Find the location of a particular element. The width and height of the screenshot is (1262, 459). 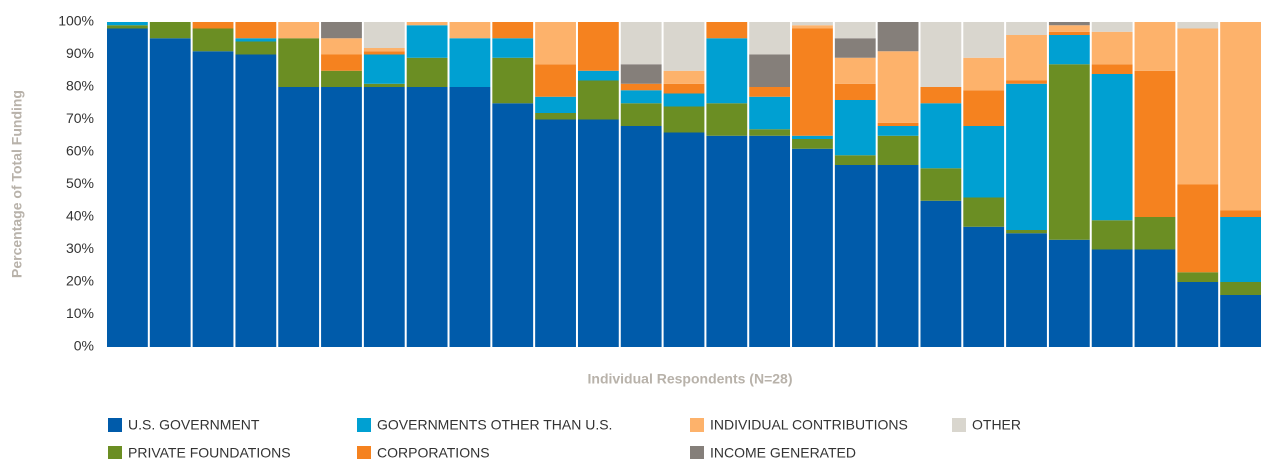

y-tick-label: 20% is located at coordinates (80, 281).